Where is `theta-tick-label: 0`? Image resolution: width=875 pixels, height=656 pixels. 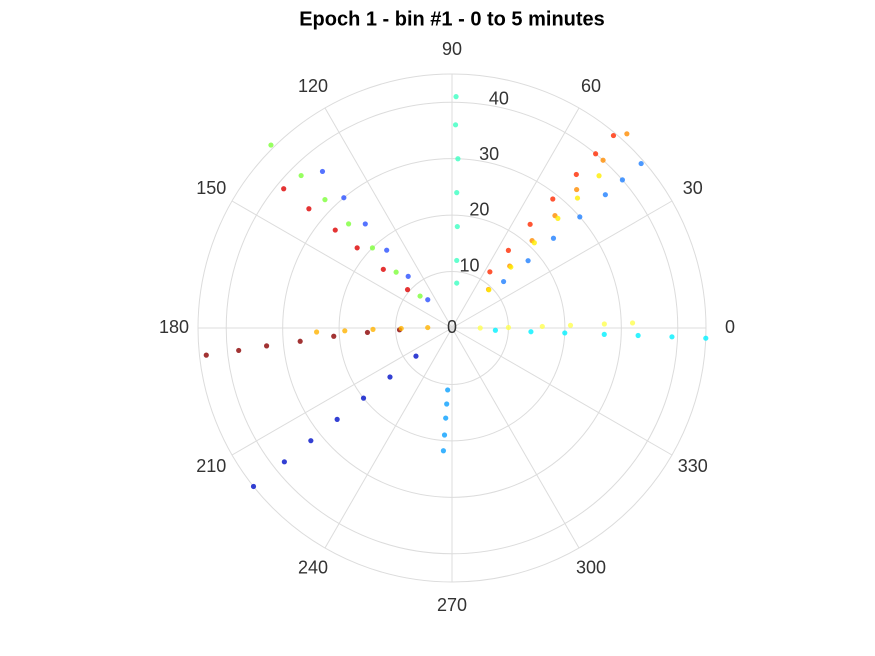 theta-tick-label: 0 is located at coordinates (730, 327).